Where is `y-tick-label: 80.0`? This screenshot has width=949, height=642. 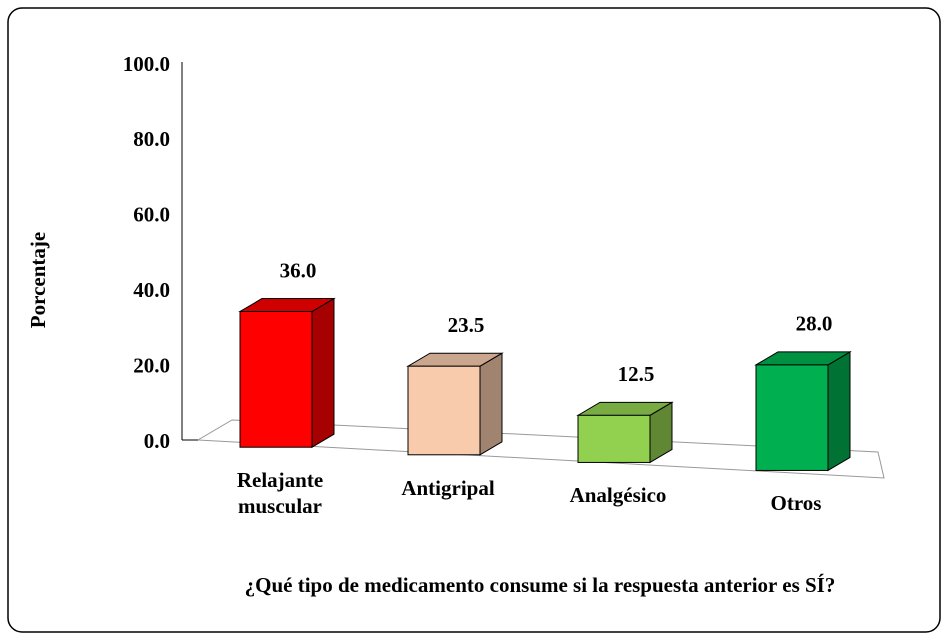
y-tick-label: 80.0 is located at coordinates (151, 139).